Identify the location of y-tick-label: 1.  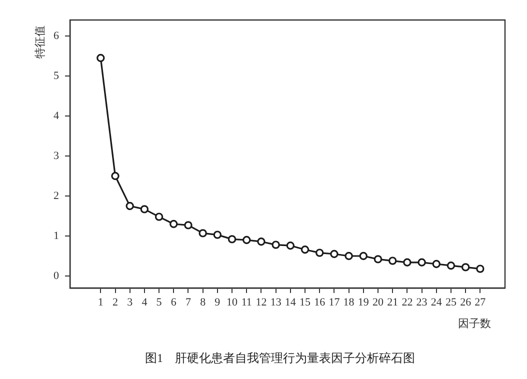
(56, 236).